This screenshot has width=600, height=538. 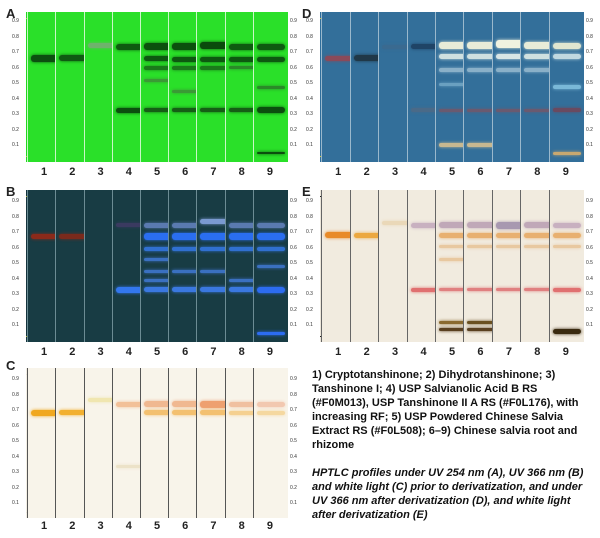 What do you see at coordinates (565, 172) in the screenshot?
I see `lane-number: 9` at bounding box center [565, 172].